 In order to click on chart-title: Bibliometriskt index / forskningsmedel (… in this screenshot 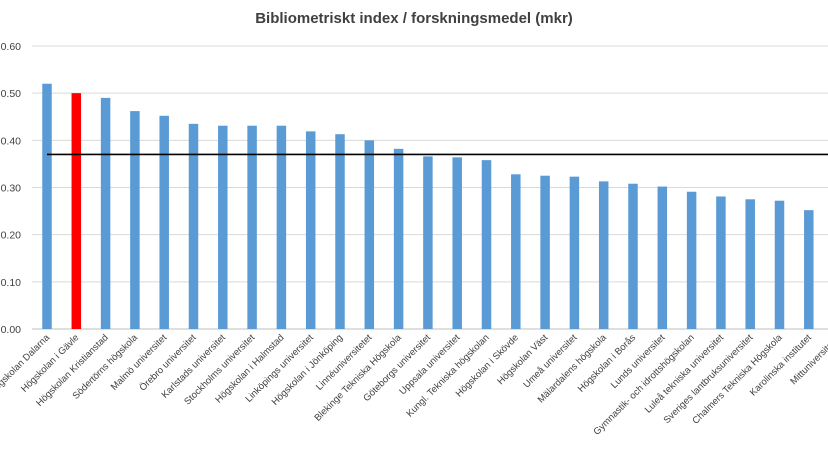, I will do `click(414, 18)`.